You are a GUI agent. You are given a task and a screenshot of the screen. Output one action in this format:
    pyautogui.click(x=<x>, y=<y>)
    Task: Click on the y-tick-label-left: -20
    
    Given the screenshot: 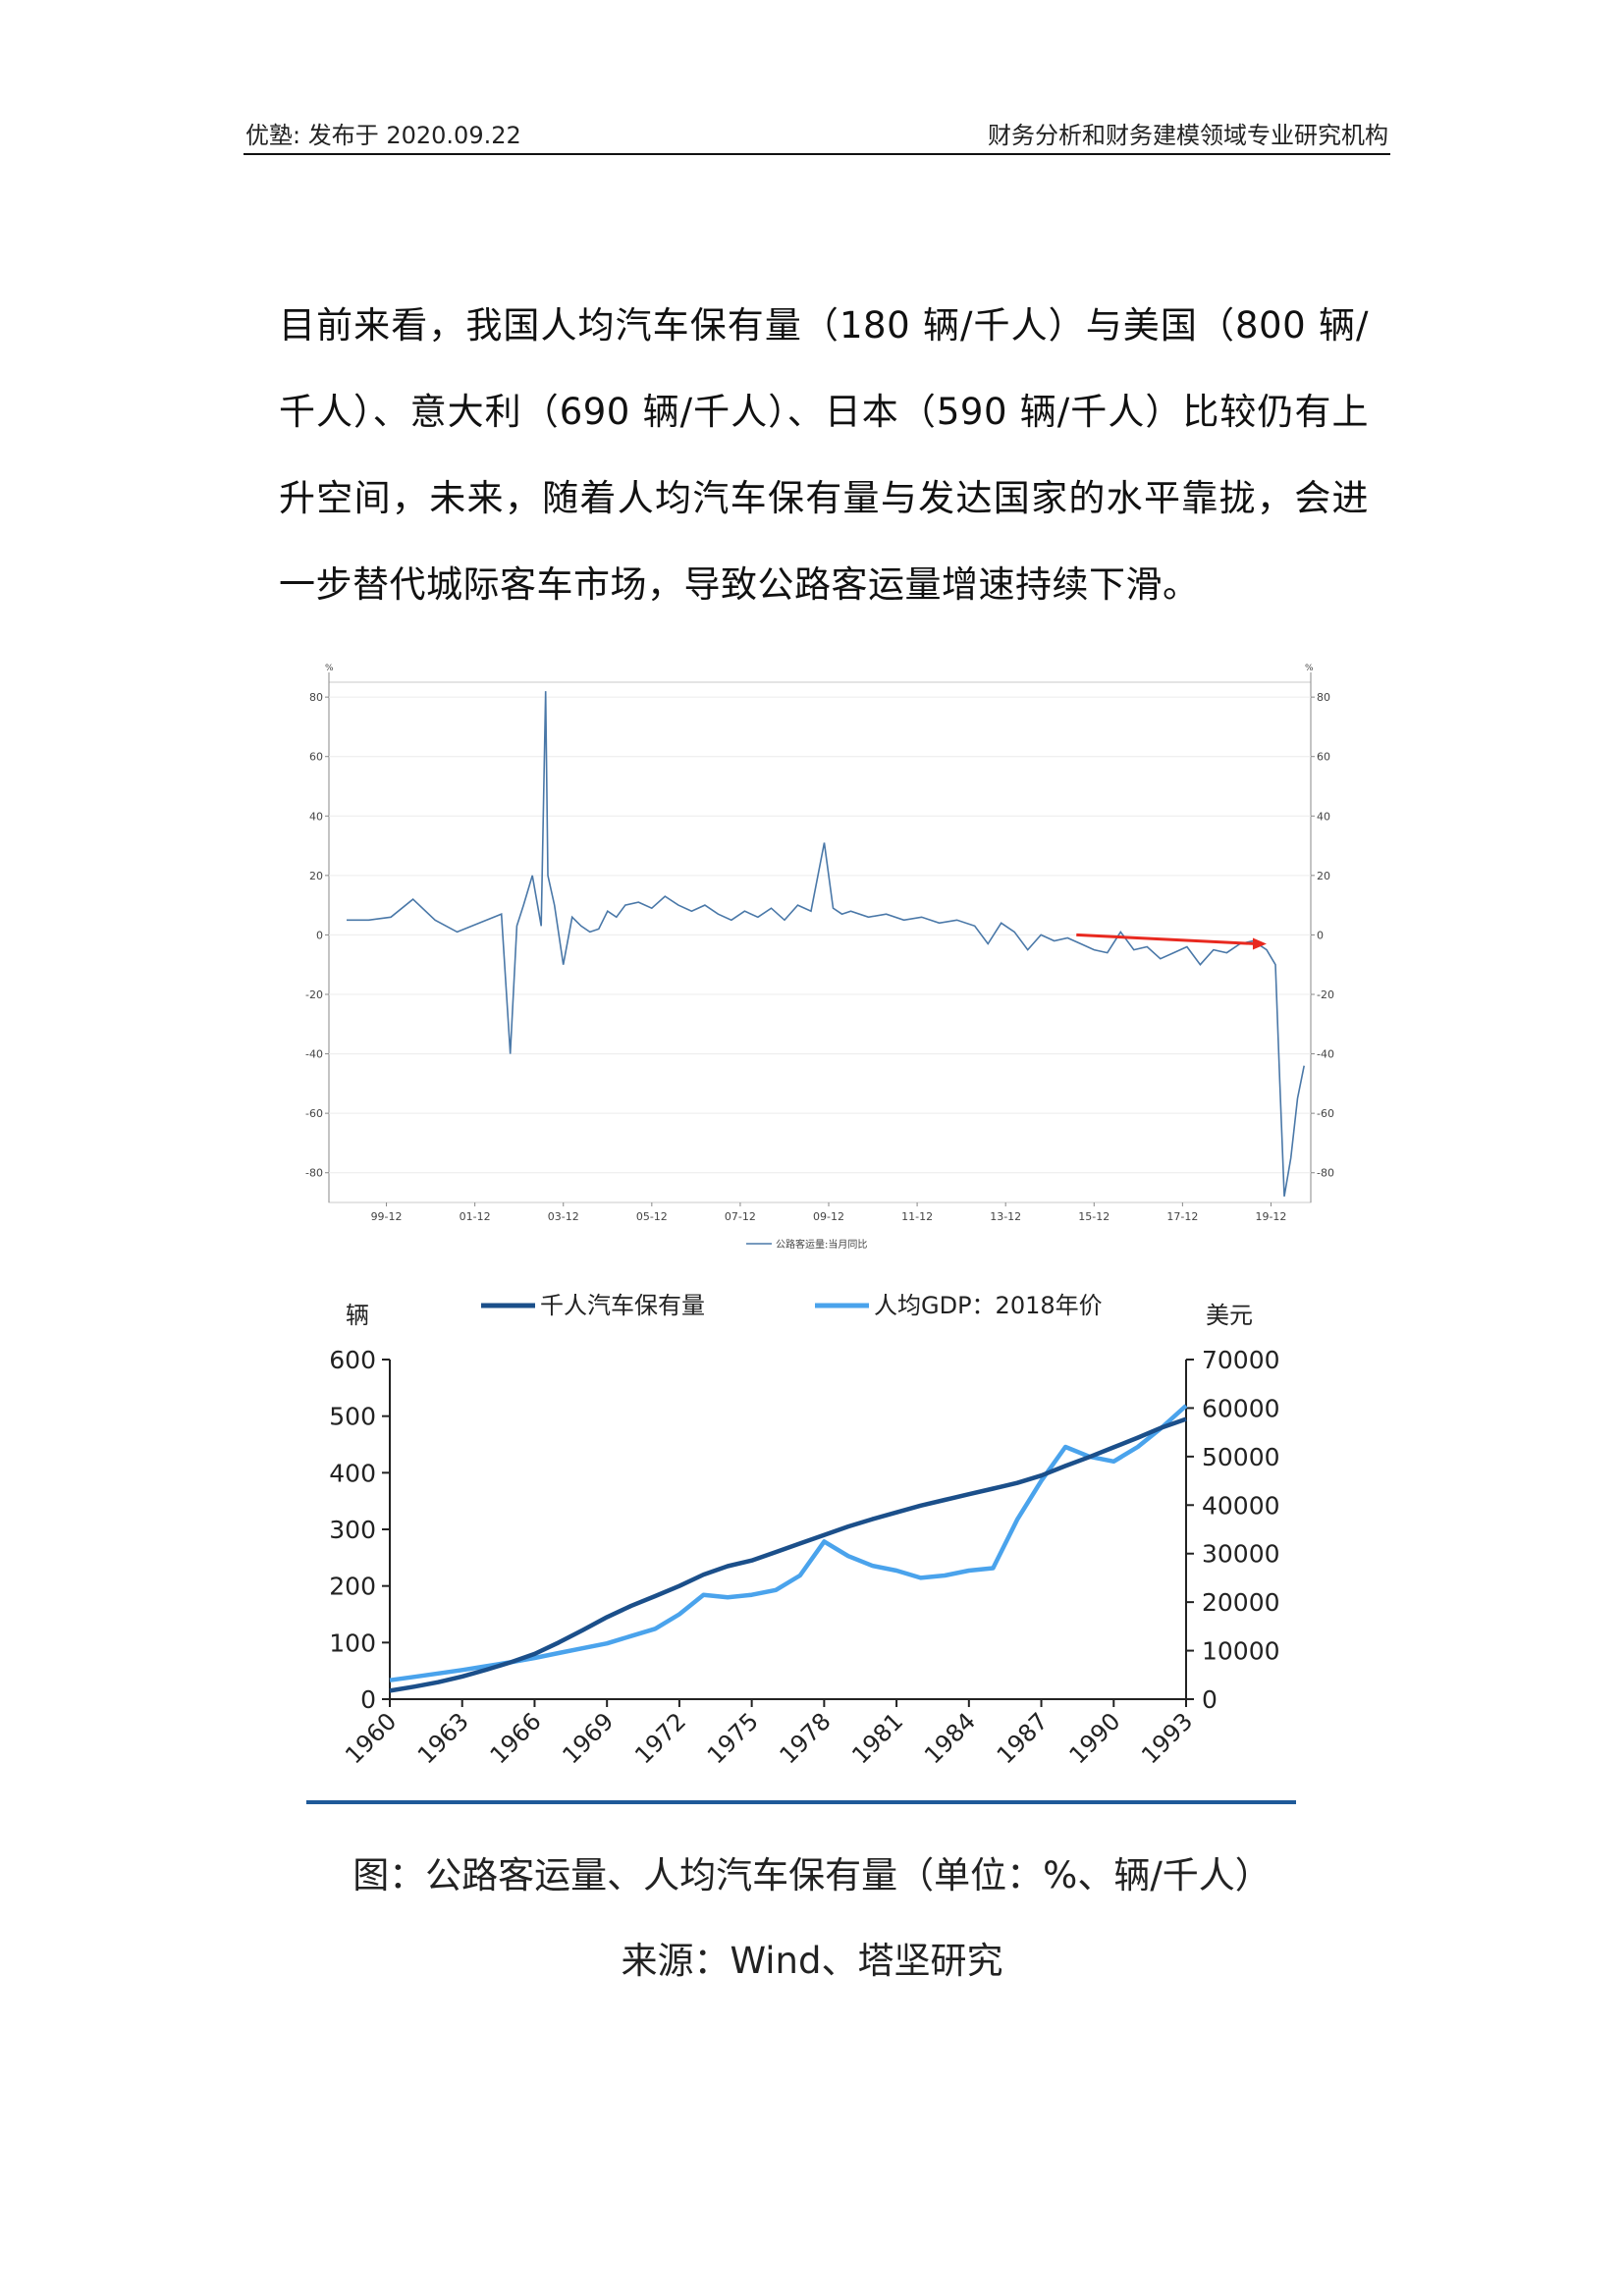 What is the action you would take?
    pyautogui.click(x=314, y=995)
    